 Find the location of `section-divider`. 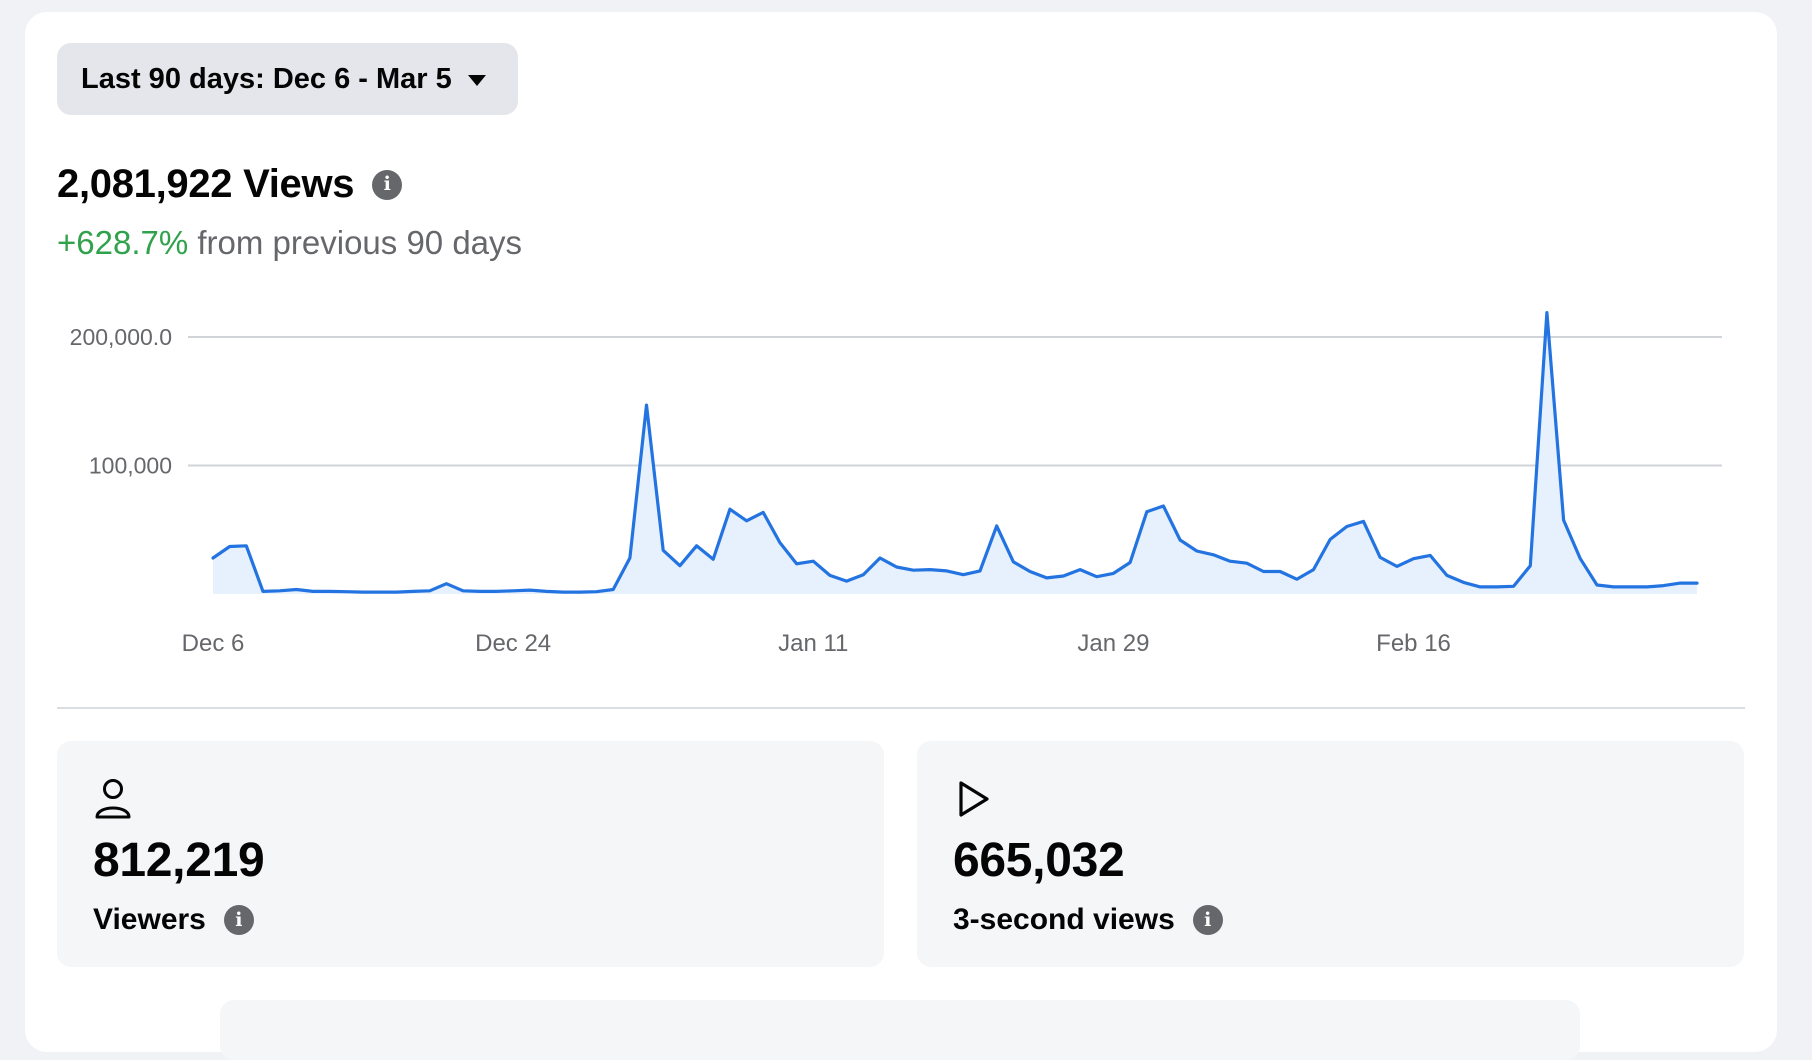

section-divider is located at coordinates (901, 708).